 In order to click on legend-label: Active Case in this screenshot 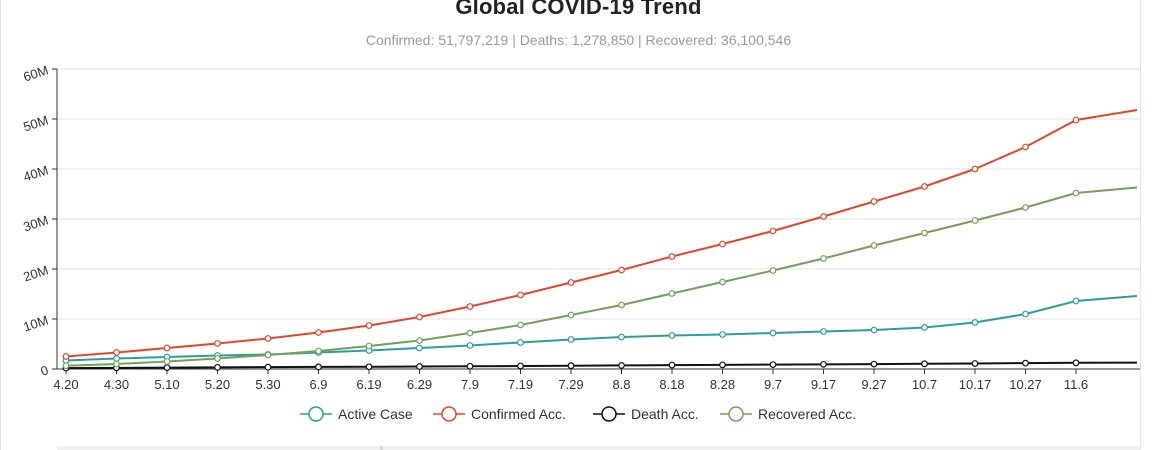, I will do `click(375, 414)`.